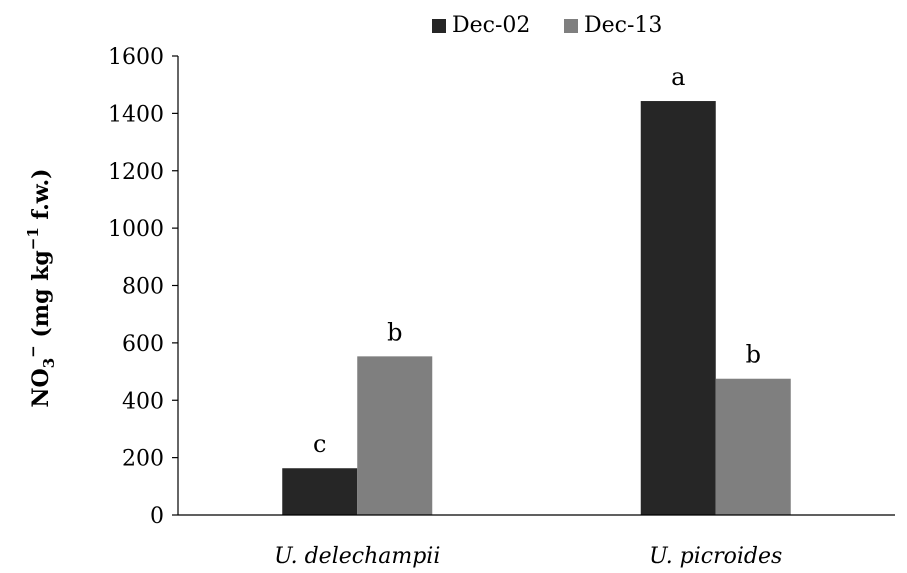 Image resolution: width=907 pixels, height=573 pixels. I want to click on y-tick-label: 0, so click(157, 516).